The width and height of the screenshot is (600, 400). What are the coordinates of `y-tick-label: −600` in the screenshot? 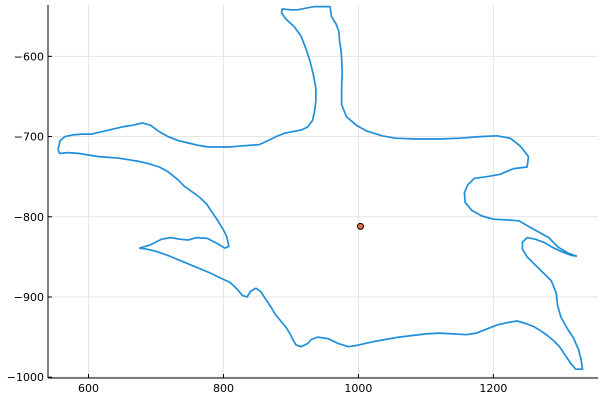 It's located at (29, 56).